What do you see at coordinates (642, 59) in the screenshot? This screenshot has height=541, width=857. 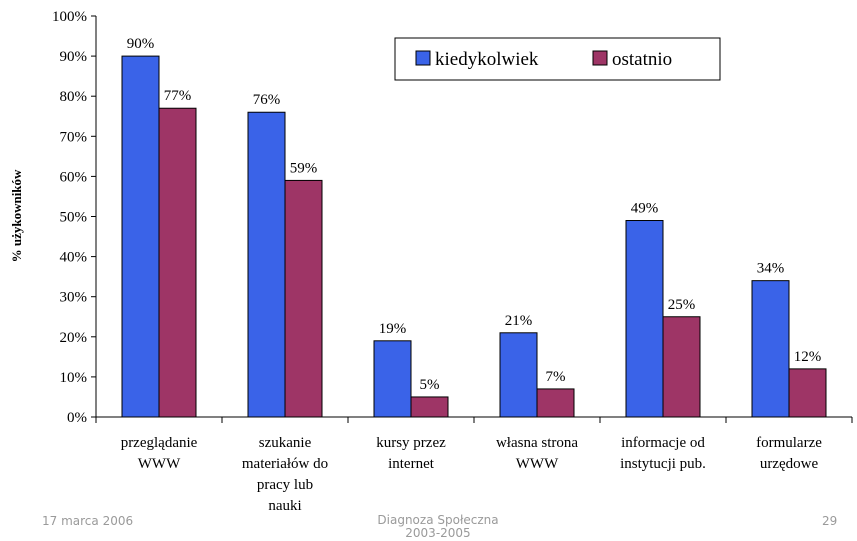 I see `legend-label-ostatnio: ostatnio` at bounding box center [642, 59].